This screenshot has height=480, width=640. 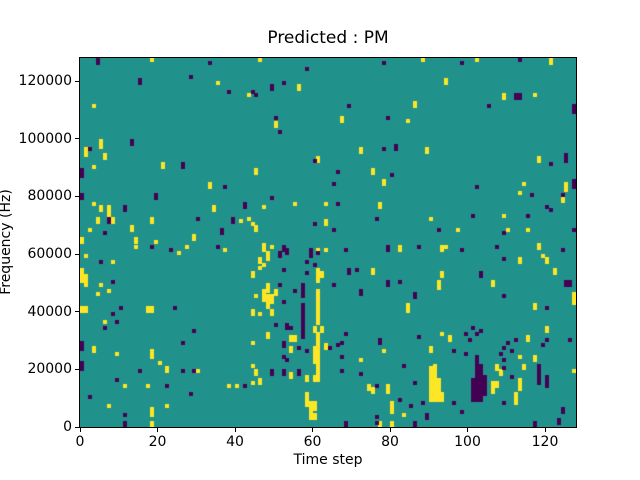 What do you see at coordinates (49, 196) in the screenshot?
I see `y-tick-label: 80000` at bounding box center [49, 196].